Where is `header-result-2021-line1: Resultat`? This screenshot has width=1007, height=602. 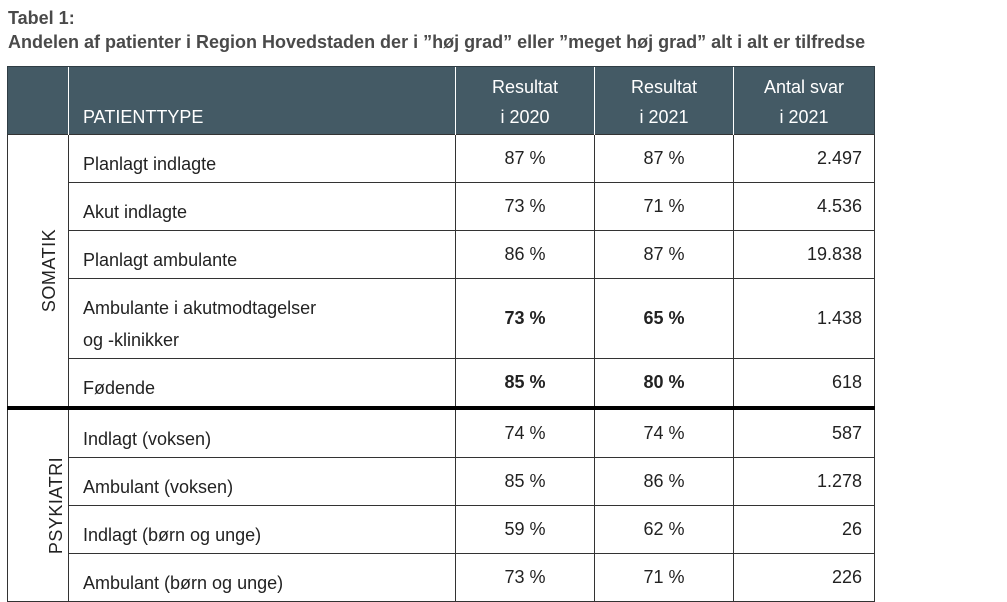 header-result-2021-line1: Resultat is located at coordinates (664, 87).